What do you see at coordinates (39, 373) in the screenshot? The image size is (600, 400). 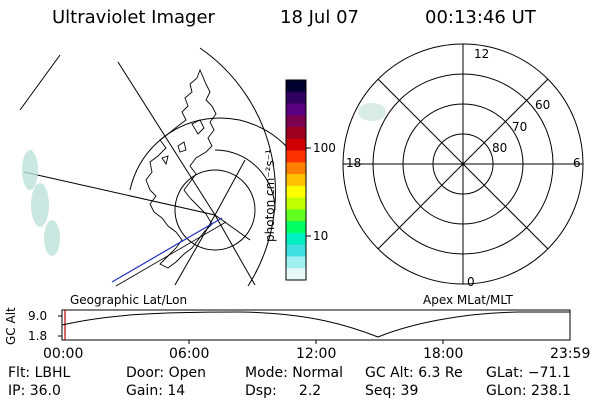 I see `filter-info: Flt: LBHL` at bounding box center [39, 373].